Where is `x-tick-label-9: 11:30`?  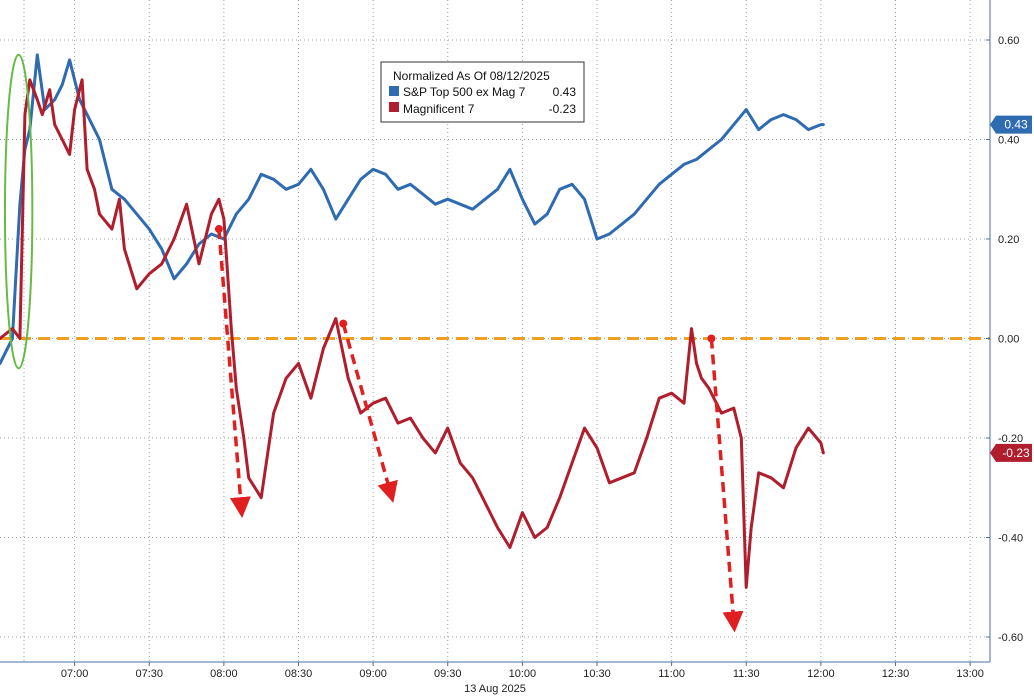 x-tick-label-9: 11:30 is located at coordinates (746, 674).